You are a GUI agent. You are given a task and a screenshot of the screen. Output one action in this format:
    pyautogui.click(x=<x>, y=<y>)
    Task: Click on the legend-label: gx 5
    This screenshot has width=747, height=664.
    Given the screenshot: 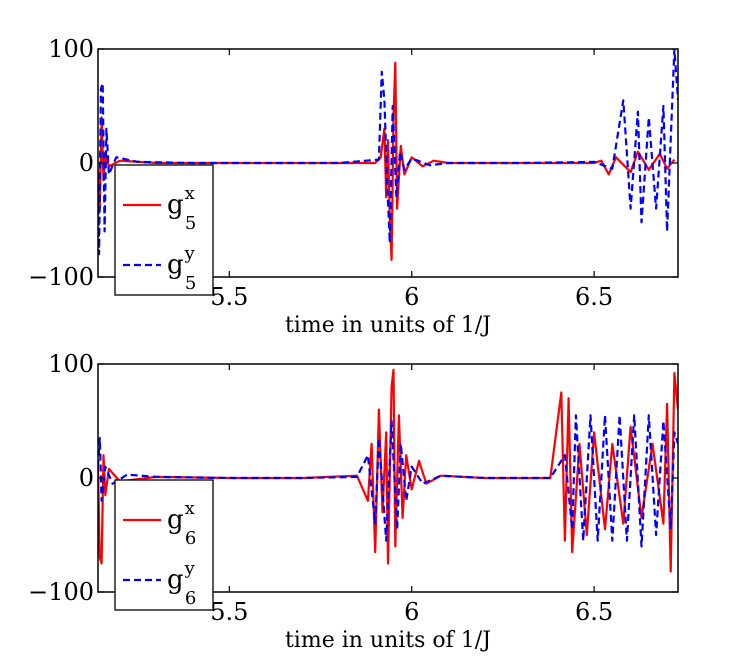 What is the action you would take?
    pyautogui.click(x=181, y=208)
    